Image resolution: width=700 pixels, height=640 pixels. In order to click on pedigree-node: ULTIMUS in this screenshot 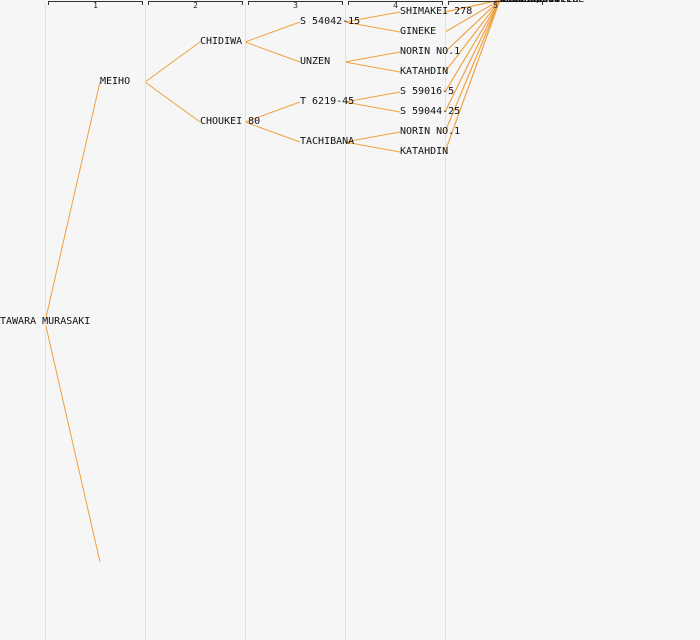, I will do `click(521, 3)`.